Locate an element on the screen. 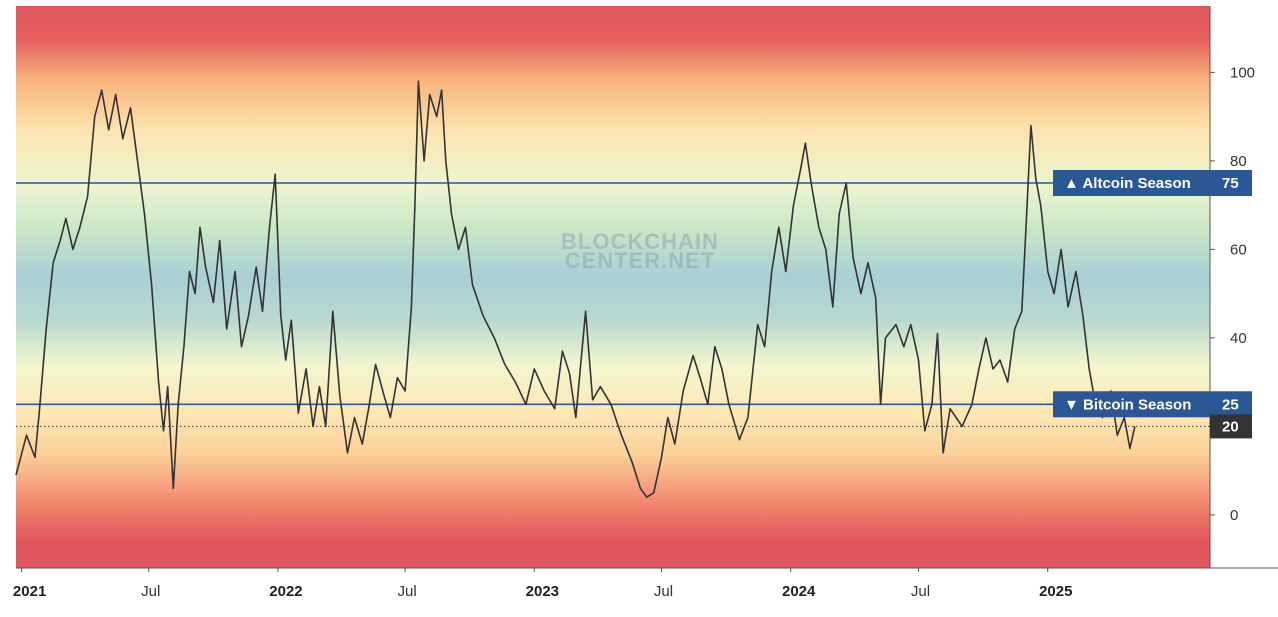 Image resolution: width=1278 pixels, height=617 pixels. bitcoin-season-value-badge is located at coordinates (1231, 404).